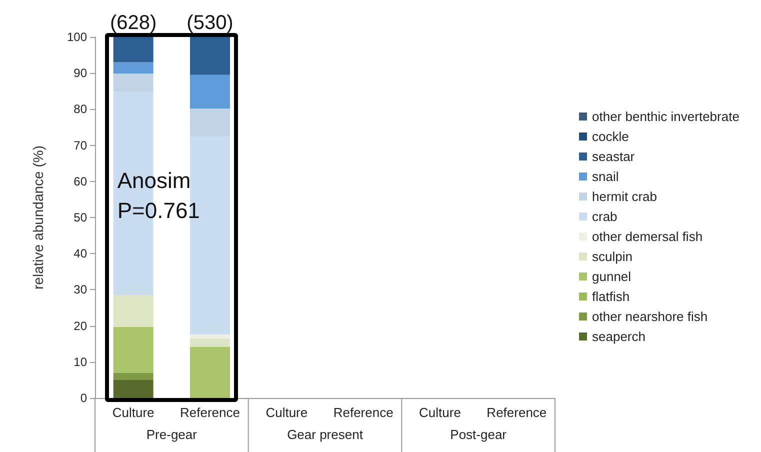 The height and width of the screenshot is (452, 761). Describe the element at coordinates (38, 218) in the screenshot. I see `y-axis-title: relative abundance (%)` at that location.